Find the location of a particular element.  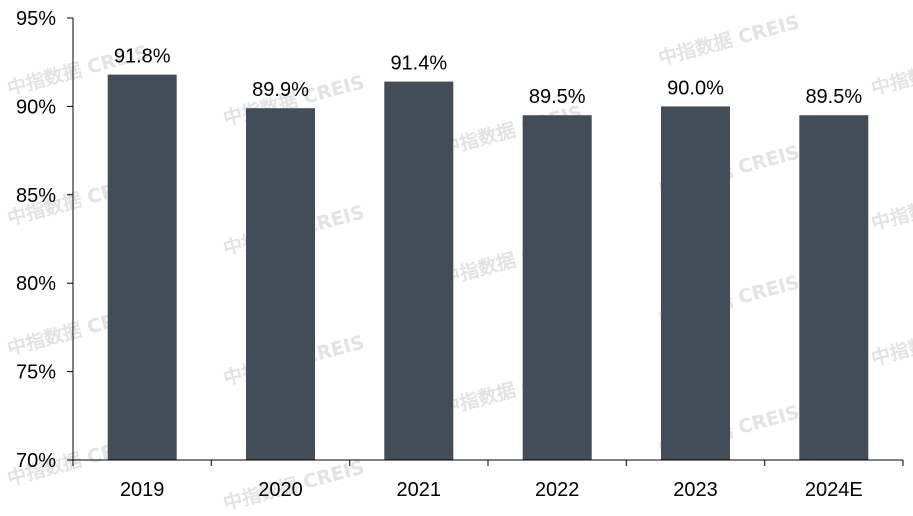

y-tick-label: 70% is located at coordinates (36, 461).